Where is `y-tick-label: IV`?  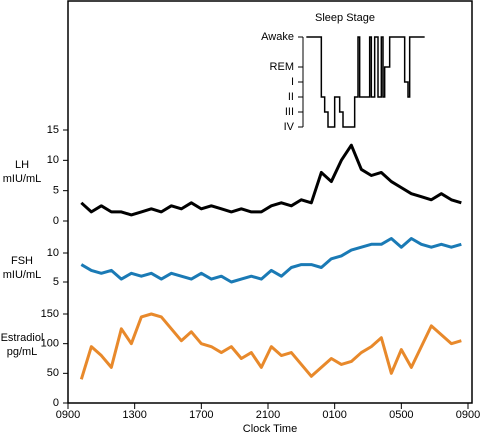 y-tick-label: IV is located at coordinates (289, 127).